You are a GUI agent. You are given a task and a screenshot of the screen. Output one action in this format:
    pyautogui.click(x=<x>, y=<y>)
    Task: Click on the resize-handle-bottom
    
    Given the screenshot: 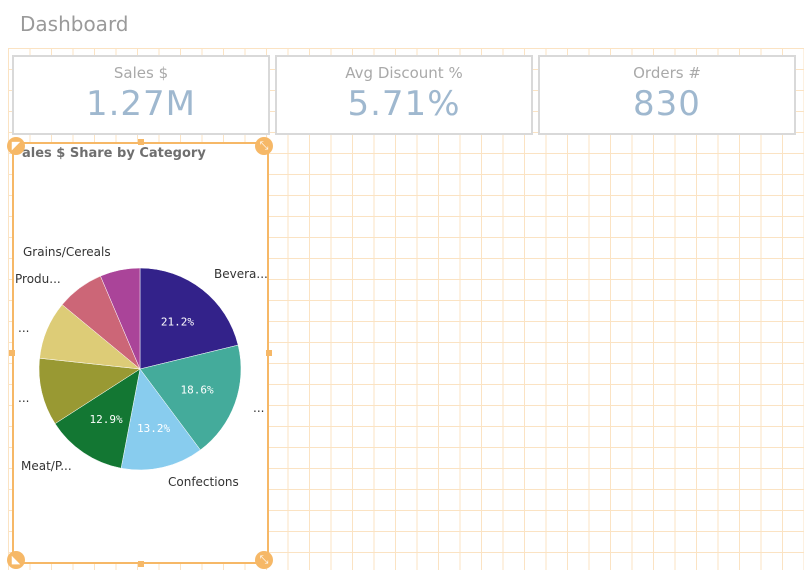 What is the action you would take?
    pyautogui.click(x=141, y=564)
    